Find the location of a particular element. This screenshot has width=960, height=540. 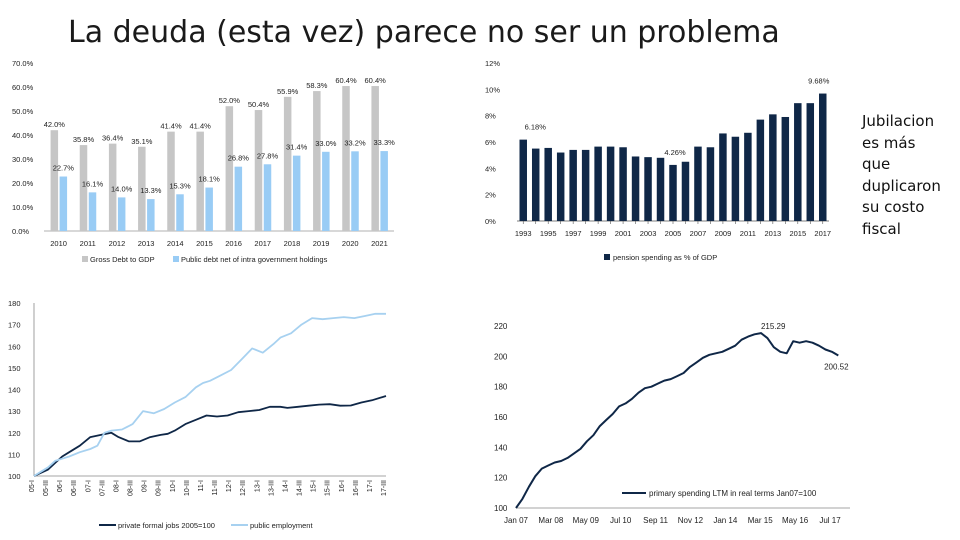

x-tick-label: 2011 is located at coordinates (88, 243).